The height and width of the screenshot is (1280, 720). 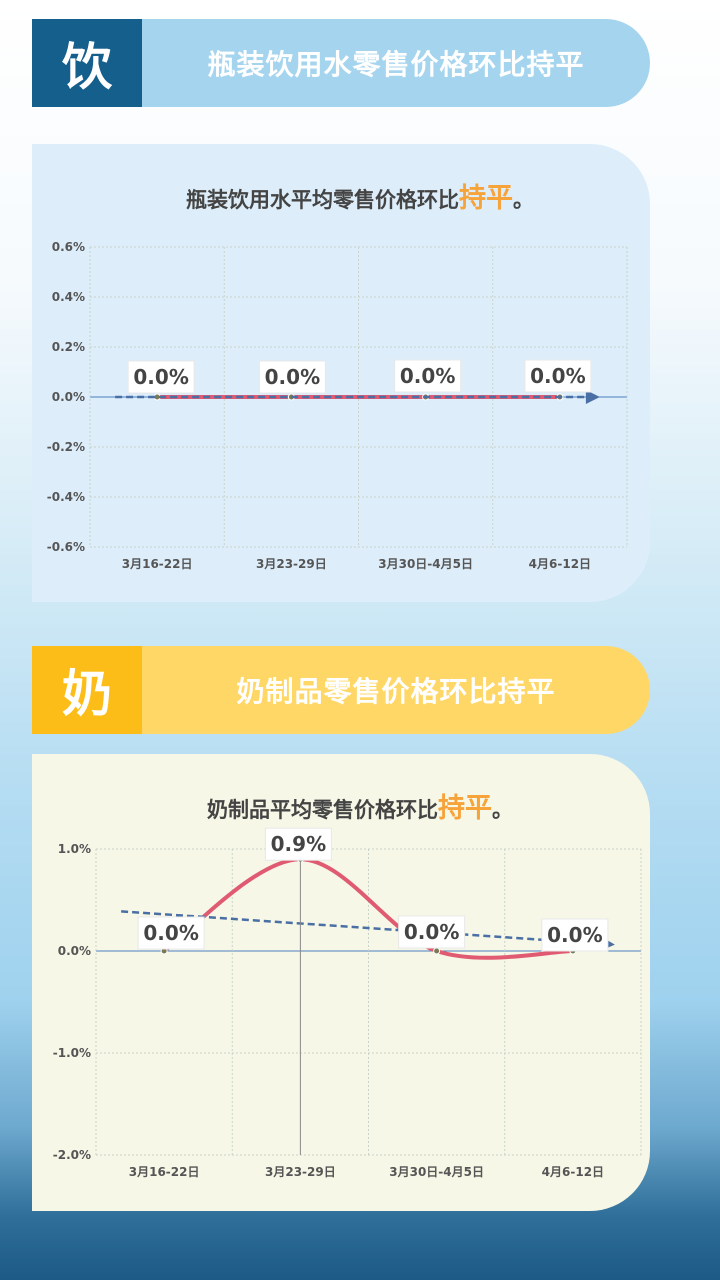 I want to click on chart-title: 瓶装饮用水平均零售价格环比持平。, so click(x=360, y=195).